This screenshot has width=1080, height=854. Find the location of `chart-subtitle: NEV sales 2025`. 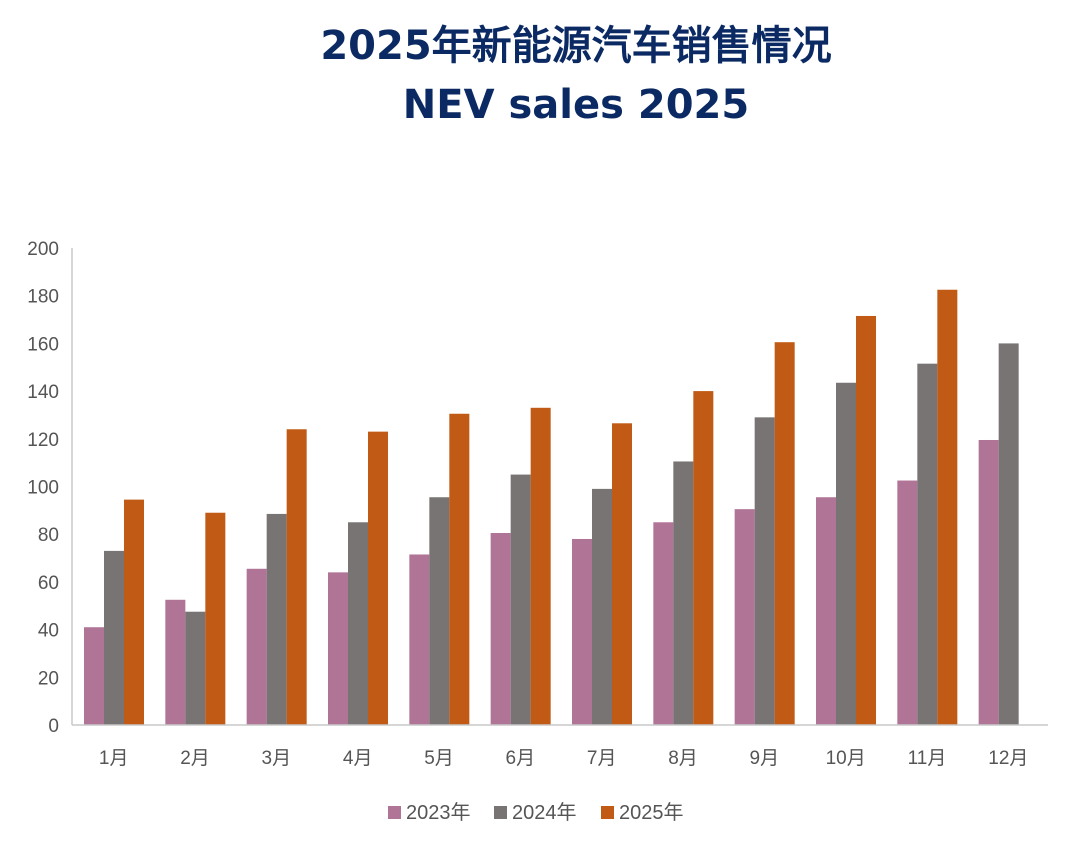

chart-subtitle: NEV sales 2025 is located at coordinates (576, 105).